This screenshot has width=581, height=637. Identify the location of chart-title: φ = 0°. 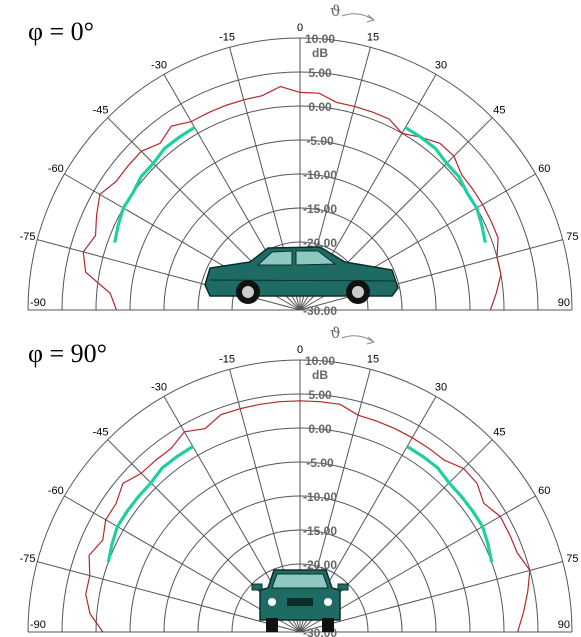
(61, 31).